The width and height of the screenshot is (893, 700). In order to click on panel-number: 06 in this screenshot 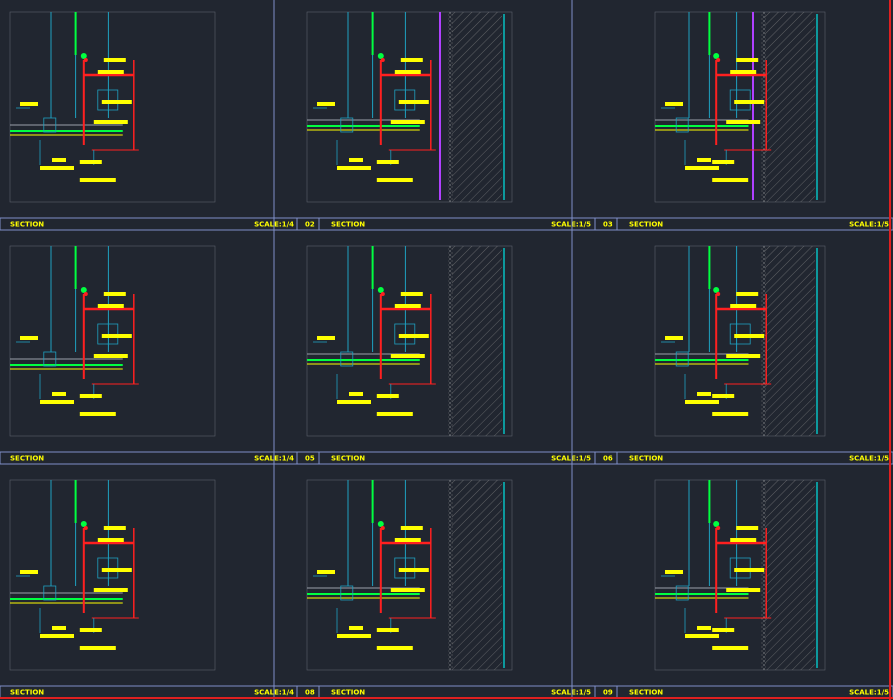, I will do `click(608, 459)`.